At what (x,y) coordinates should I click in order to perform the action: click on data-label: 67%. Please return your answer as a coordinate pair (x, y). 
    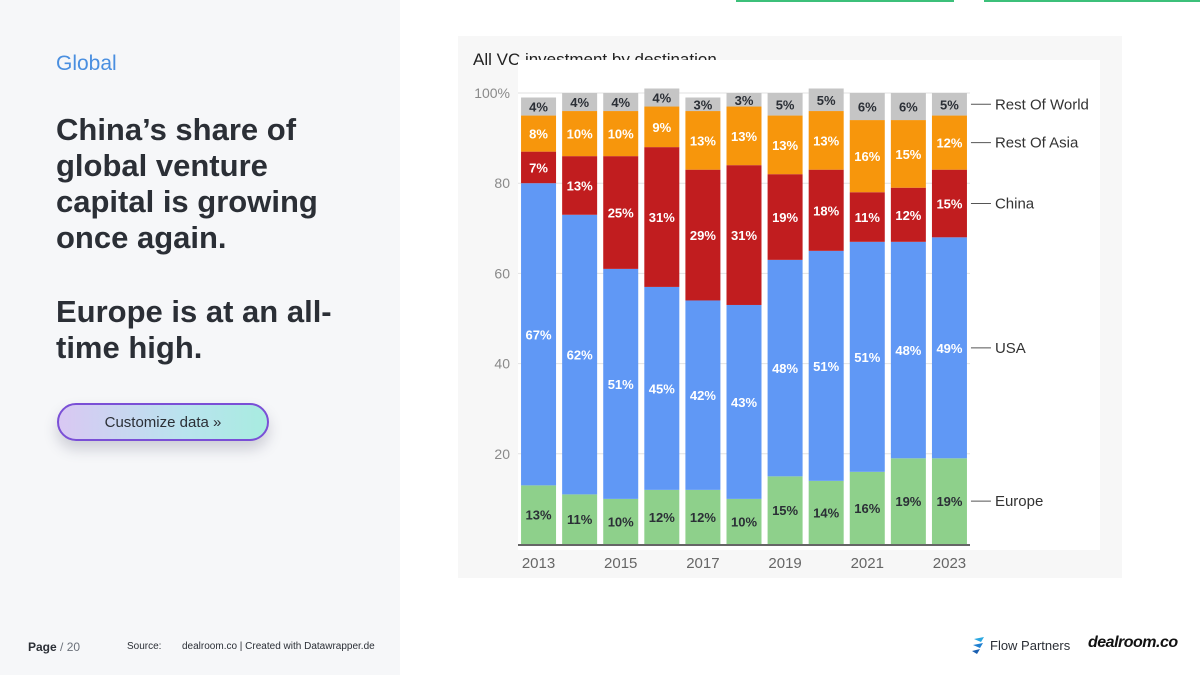
    Looking at the image, I should click on (539, 334).